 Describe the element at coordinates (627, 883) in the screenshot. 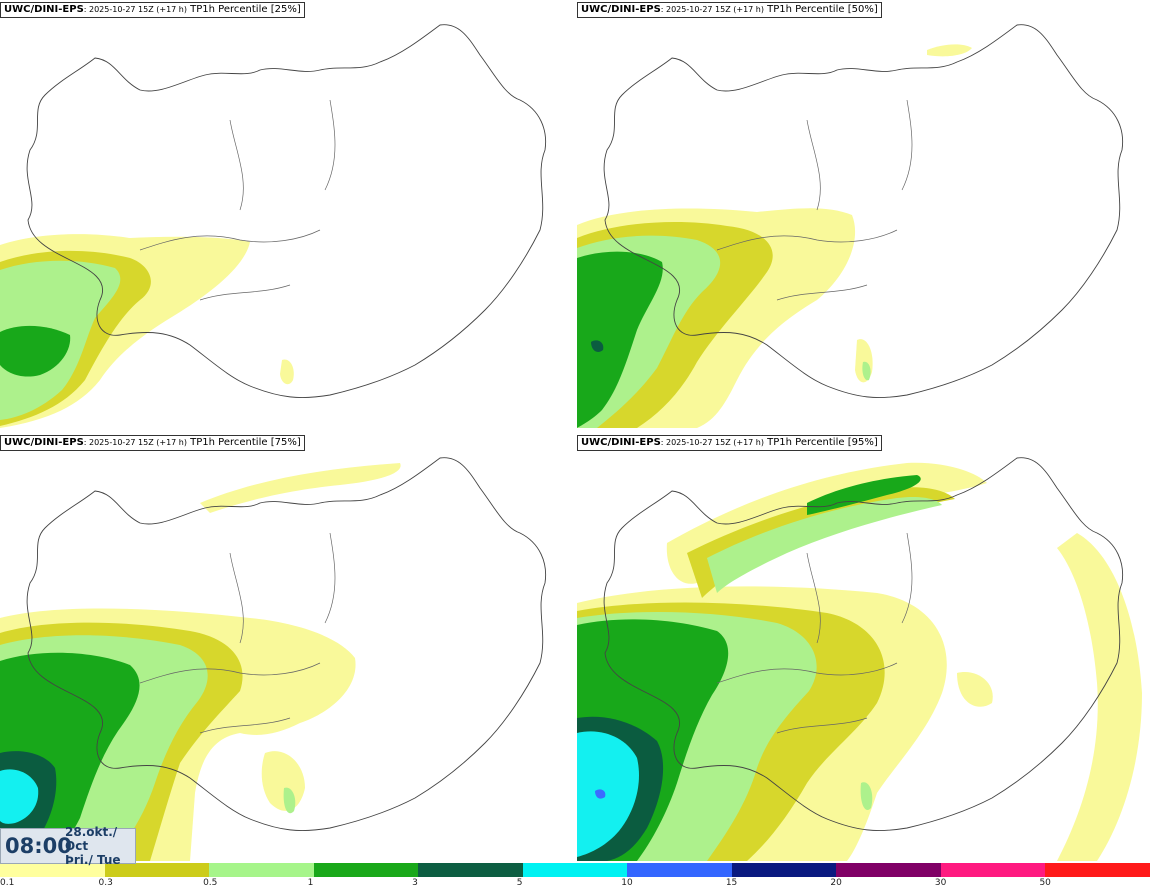

I see `legend-tick-label: 10` at that location.